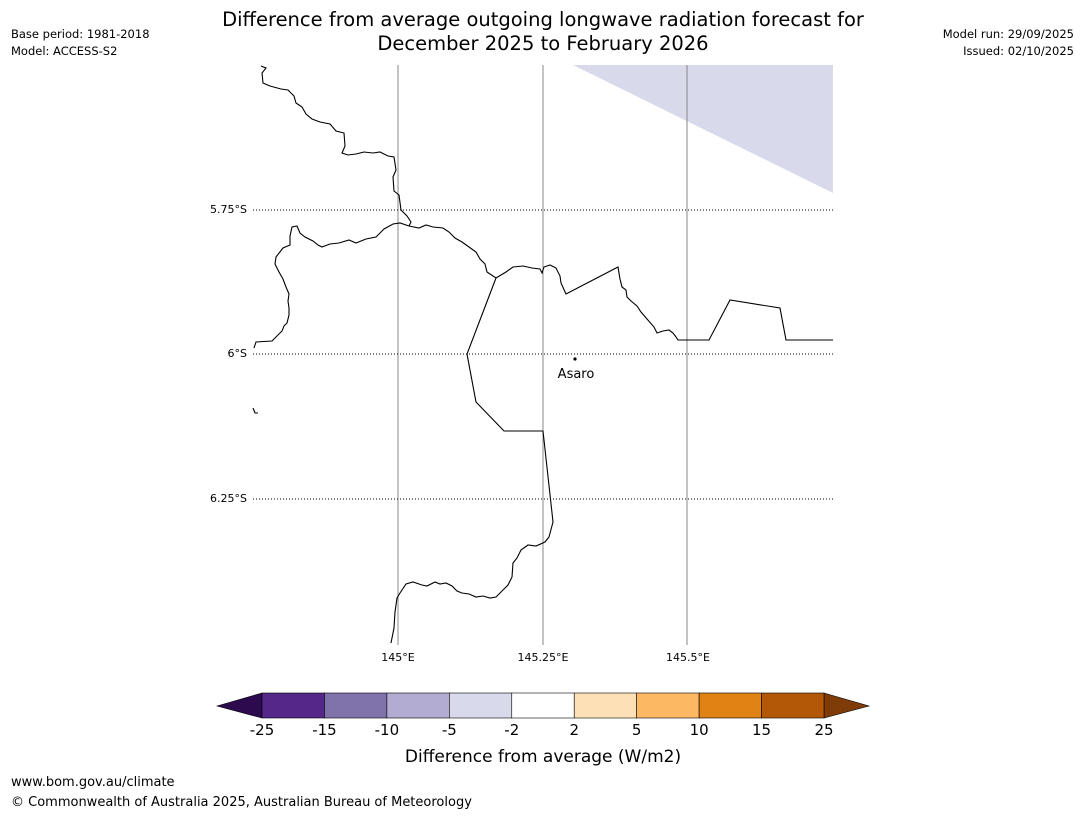 The width and height of the screenshot is (1085, 816). I want to click on lat-label-6: 6°S, so click(237, 353).